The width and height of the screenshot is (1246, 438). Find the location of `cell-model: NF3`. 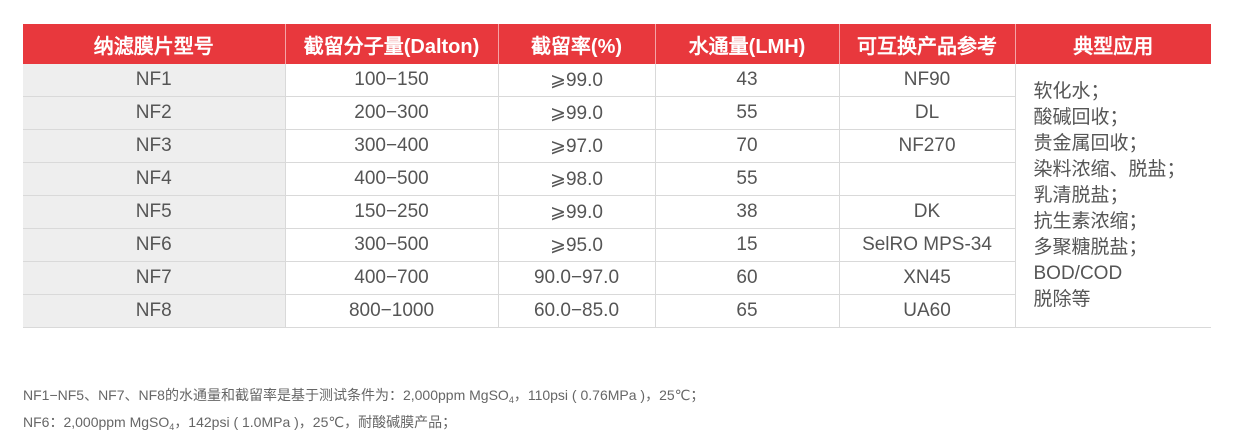

cell-model: NF3 is located at coordinates (154, 146).